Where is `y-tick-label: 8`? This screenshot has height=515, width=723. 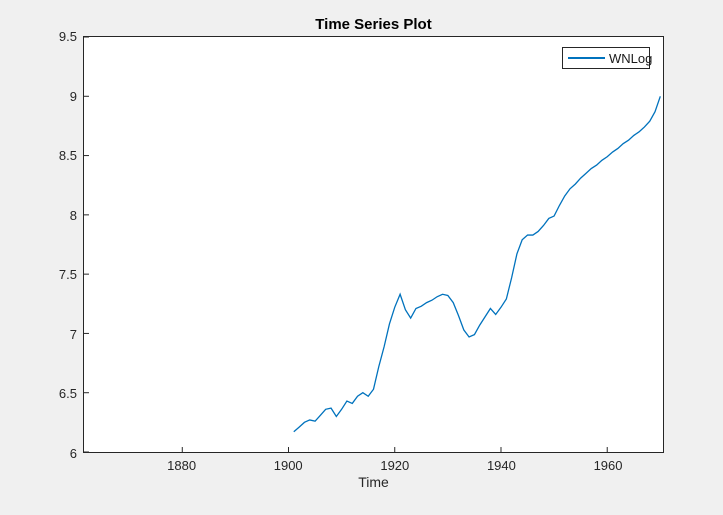 y-tick-label: 8 is located at coordinates (73, 215).